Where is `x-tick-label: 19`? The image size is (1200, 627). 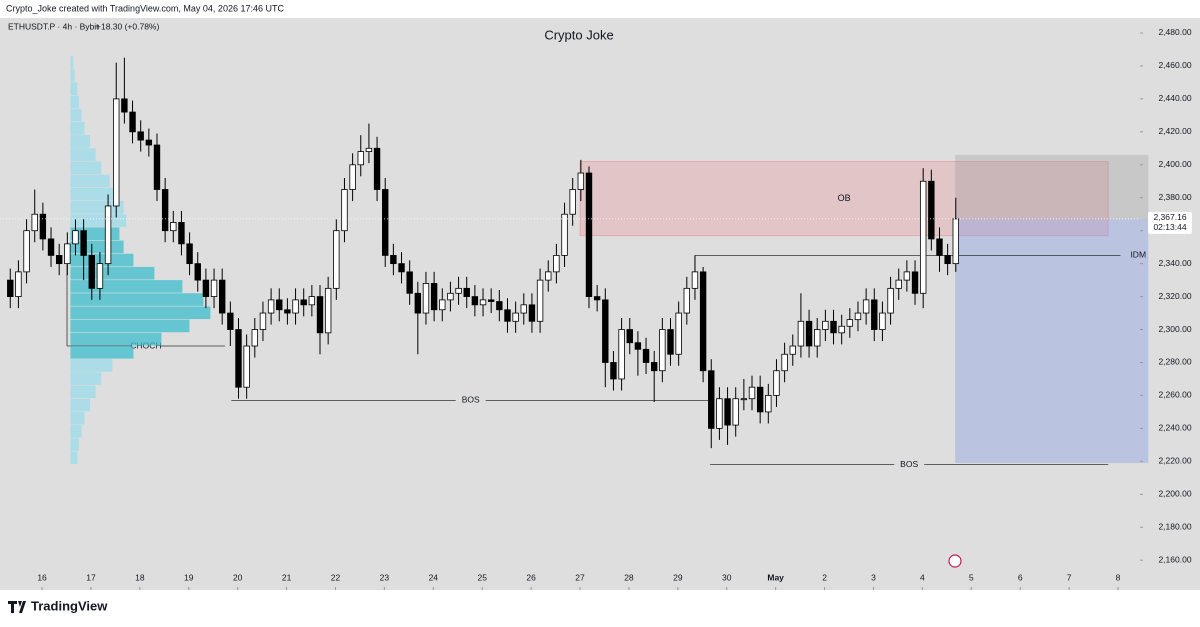 x-tick-label: 19 is located at coordinates (189, 577).